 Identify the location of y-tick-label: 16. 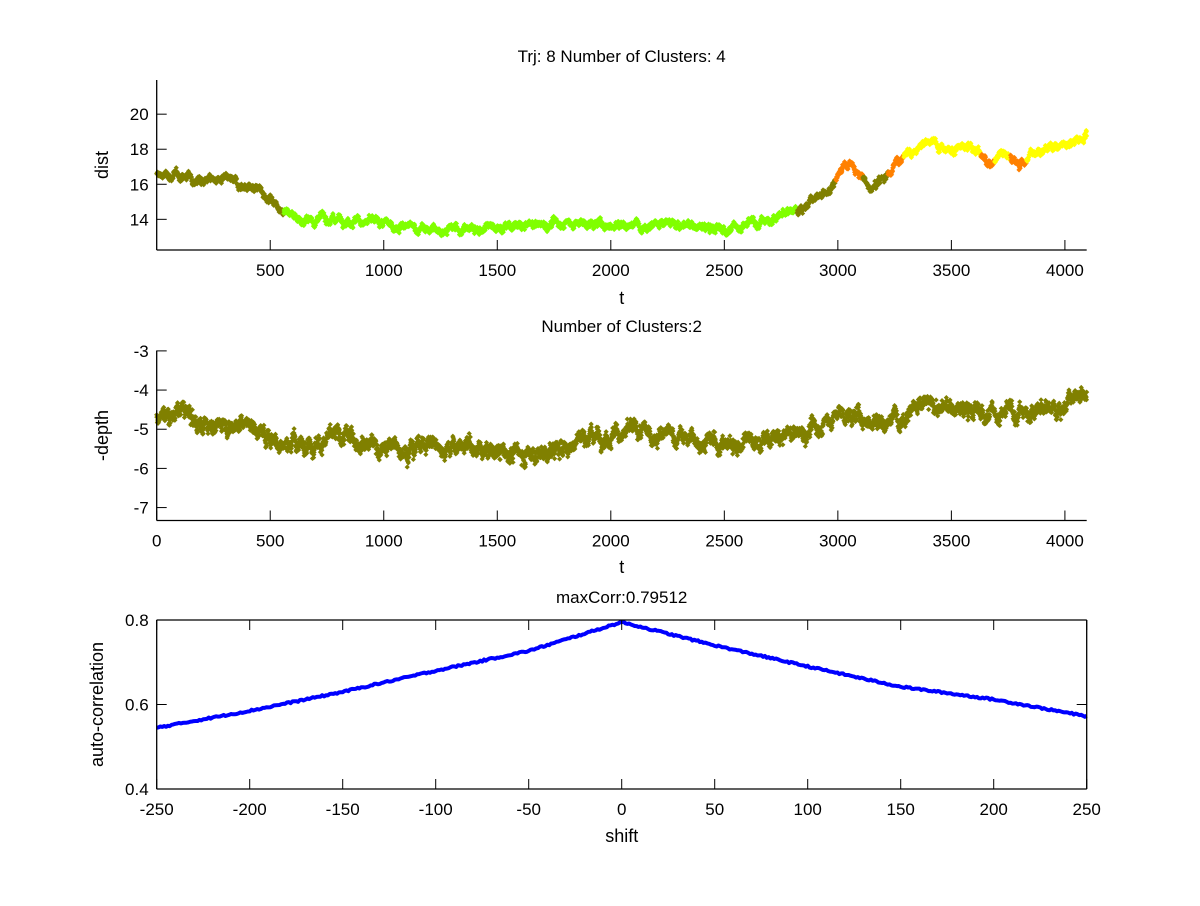
(139, 184).